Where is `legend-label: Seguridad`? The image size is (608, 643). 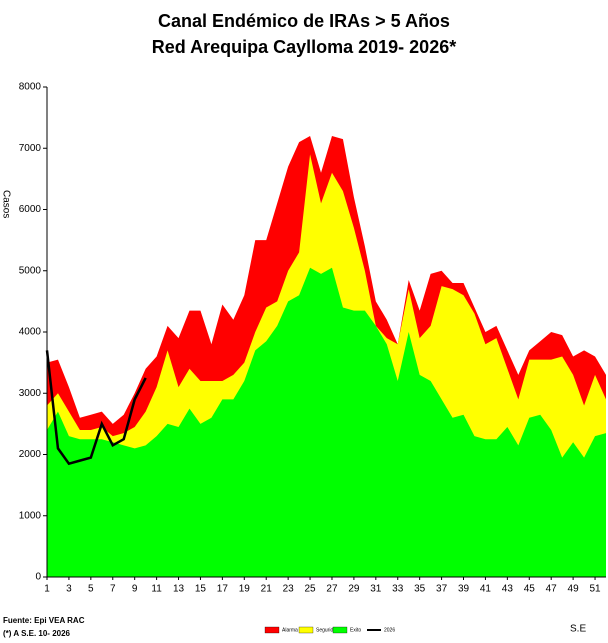 legend-label: Seguridad is located at coordinates (327, 630).